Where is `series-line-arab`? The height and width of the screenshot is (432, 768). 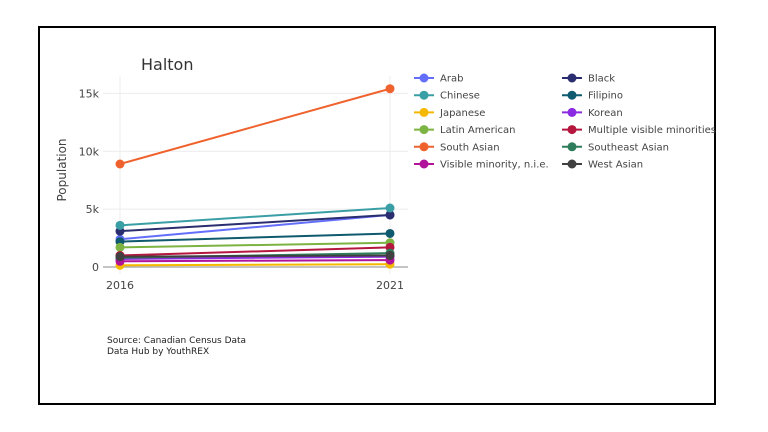
series-line-arab is located at coordinates (255, 227).